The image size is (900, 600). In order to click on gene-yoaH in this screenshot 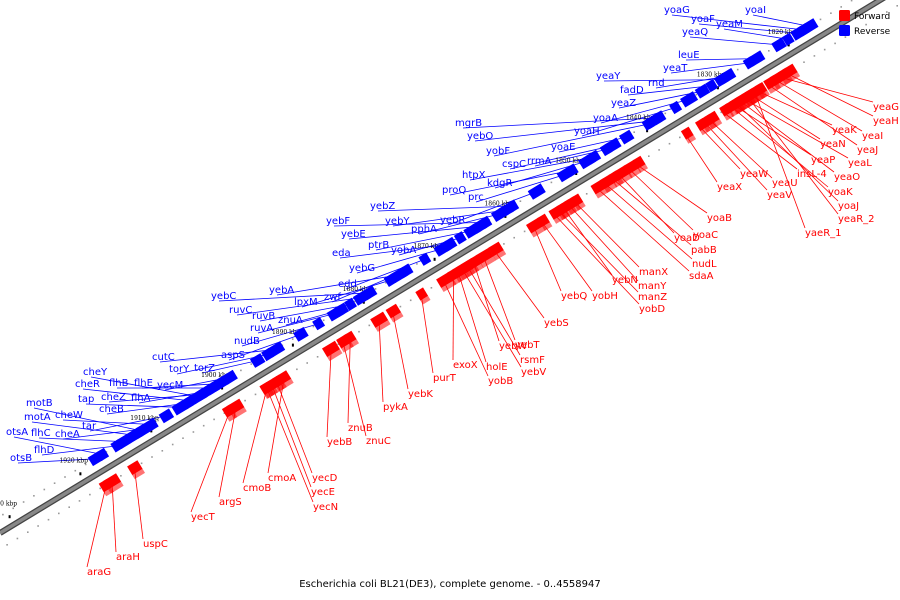, I will do `click(676, 107)`.